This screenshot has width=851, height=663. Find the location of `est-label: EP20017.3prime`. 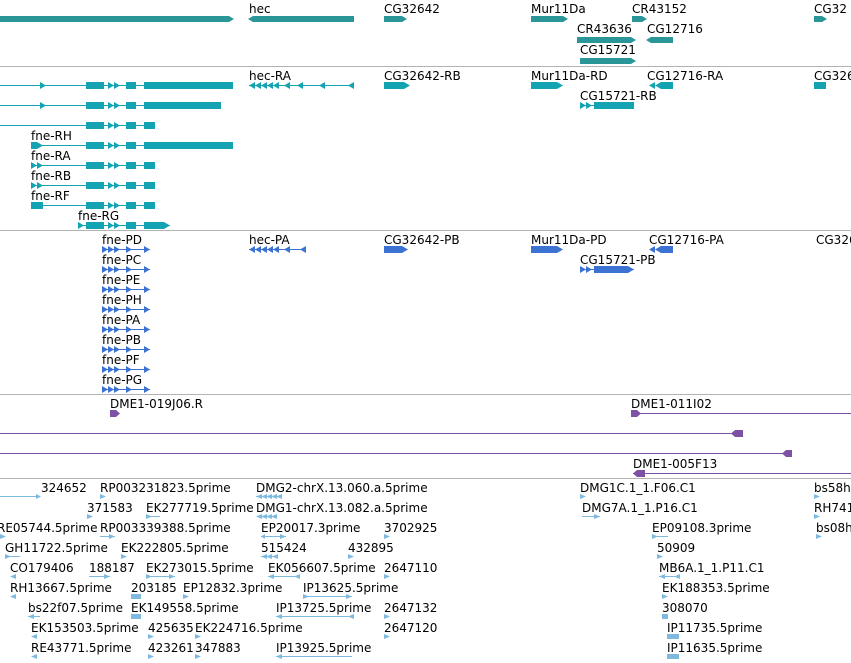

est-label: EP20017.3prime is located at coordinates (311, 528).